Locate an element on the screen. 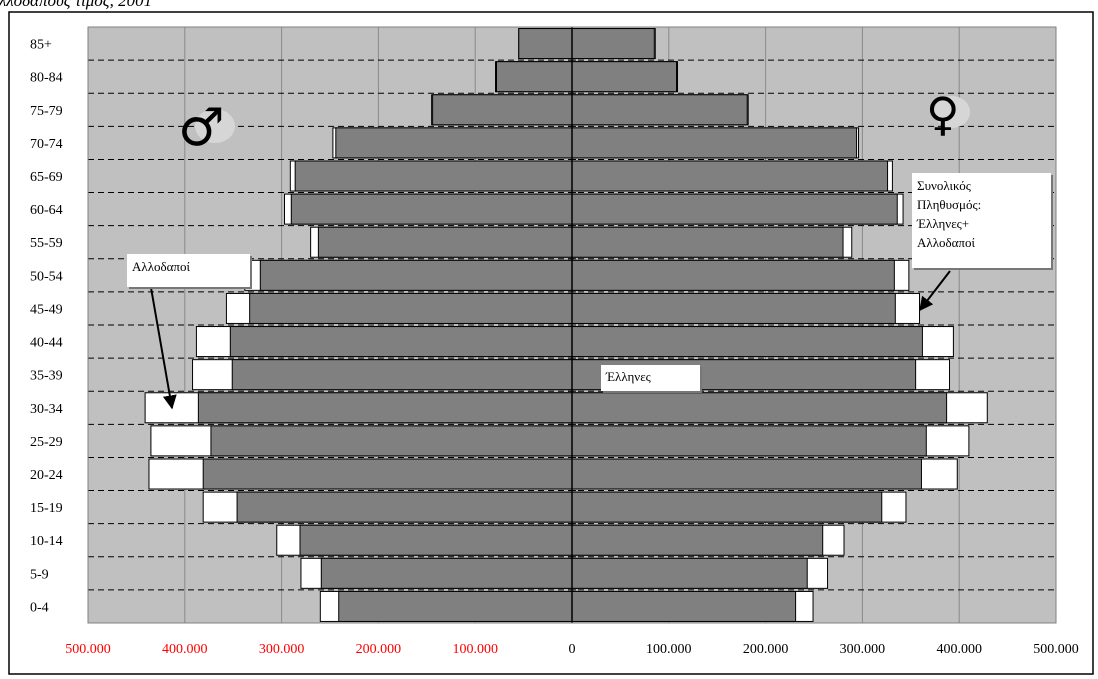 The image size is (1098, 679). total-population-callout: Συνολικός Πληθυσμός: Έλληνες+ Αλλοδαποί is located at coordinates (981, 220).